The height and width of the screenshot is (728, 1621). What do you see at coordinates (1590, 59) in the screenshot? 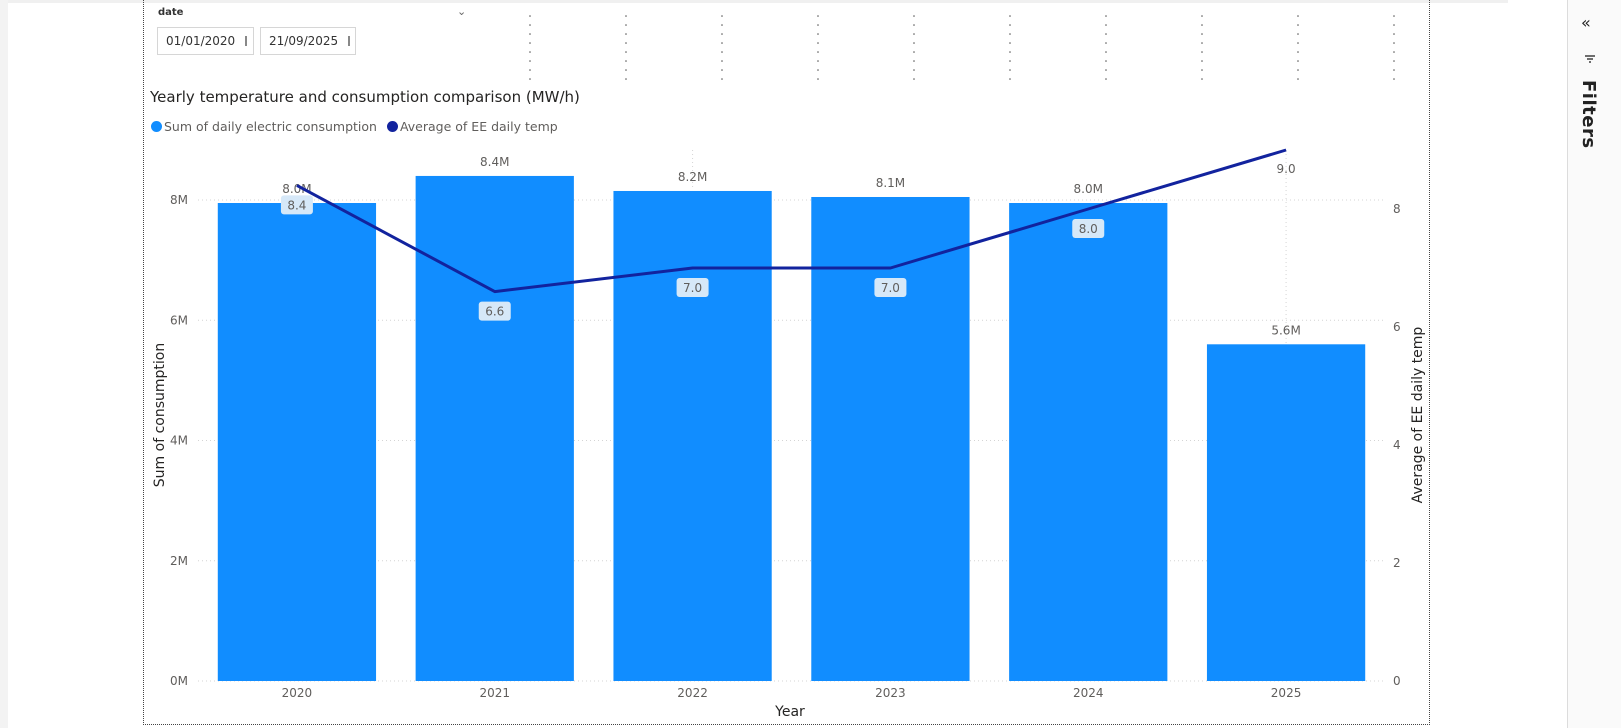
I see `filter-icon` at bounding box center [1590, 59].